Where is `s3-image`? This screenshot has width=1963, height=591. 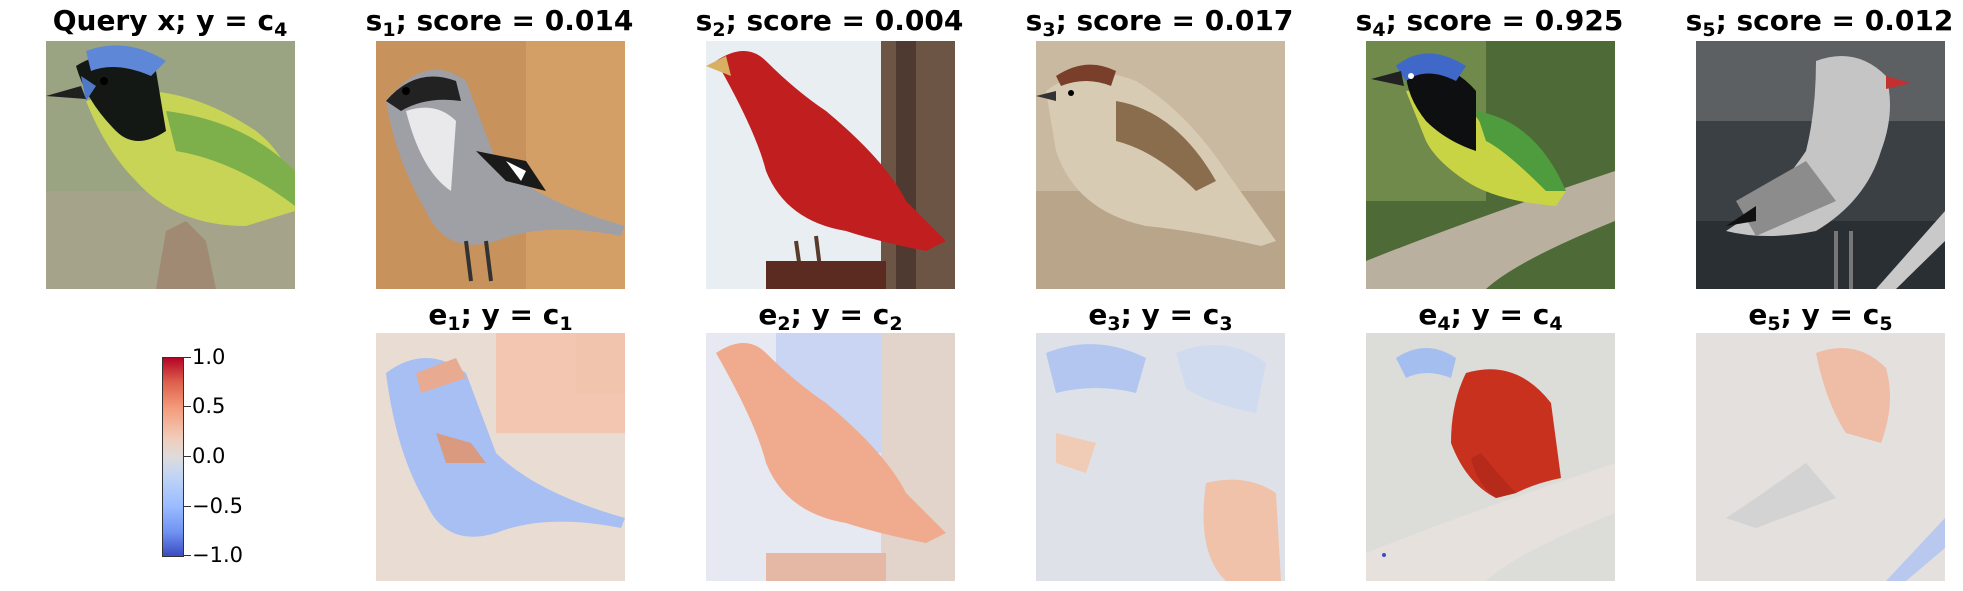
s3-image is located at coordinates (1160, 165).